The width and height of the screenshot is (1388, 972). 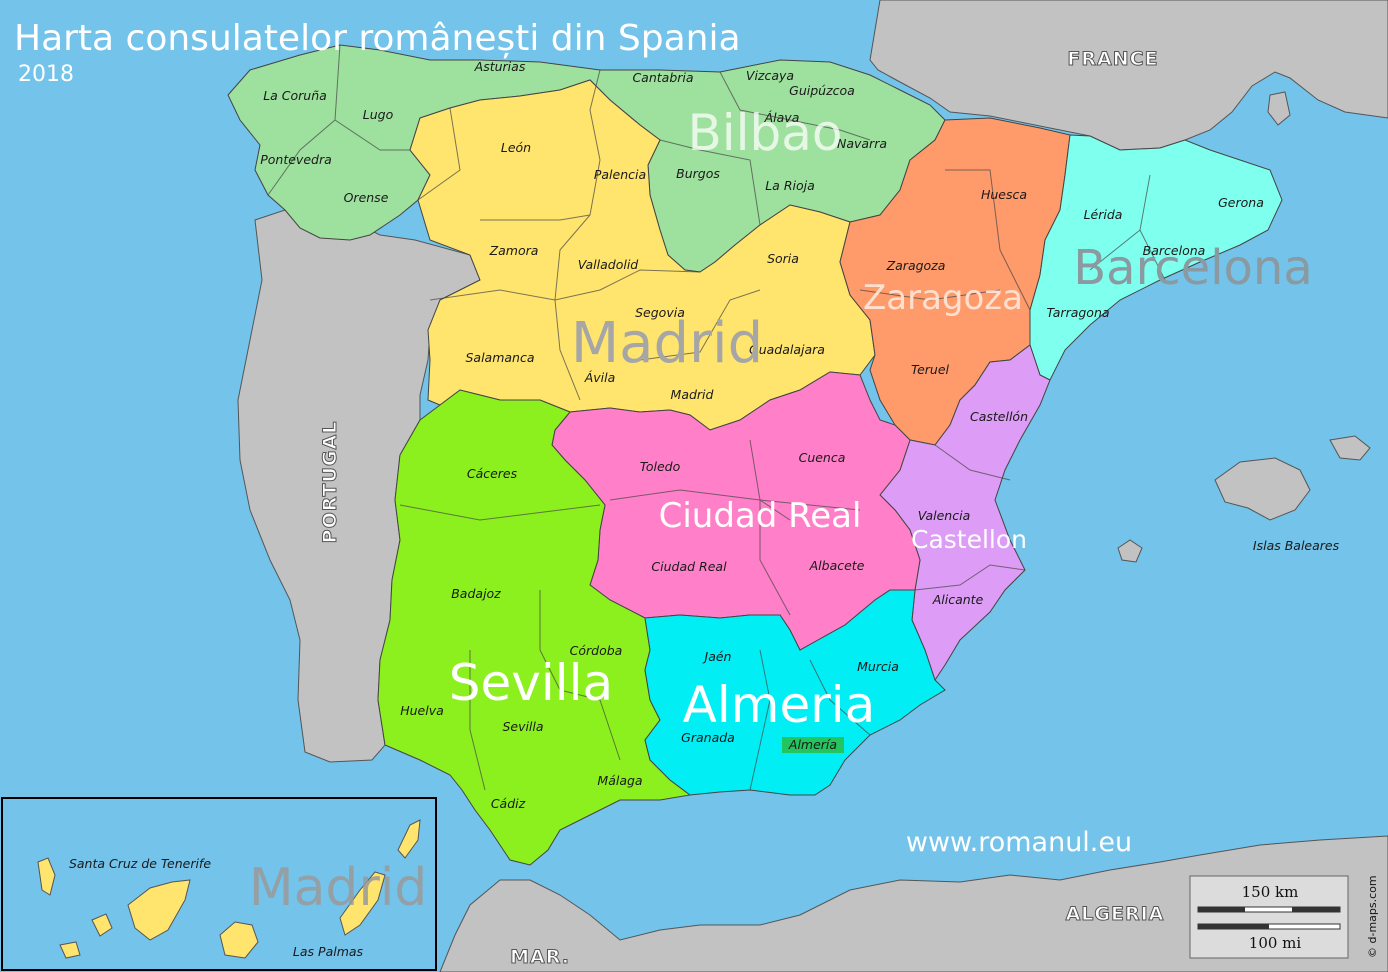 I want to click on label-granada: Granada, so click(x=708, y=737).